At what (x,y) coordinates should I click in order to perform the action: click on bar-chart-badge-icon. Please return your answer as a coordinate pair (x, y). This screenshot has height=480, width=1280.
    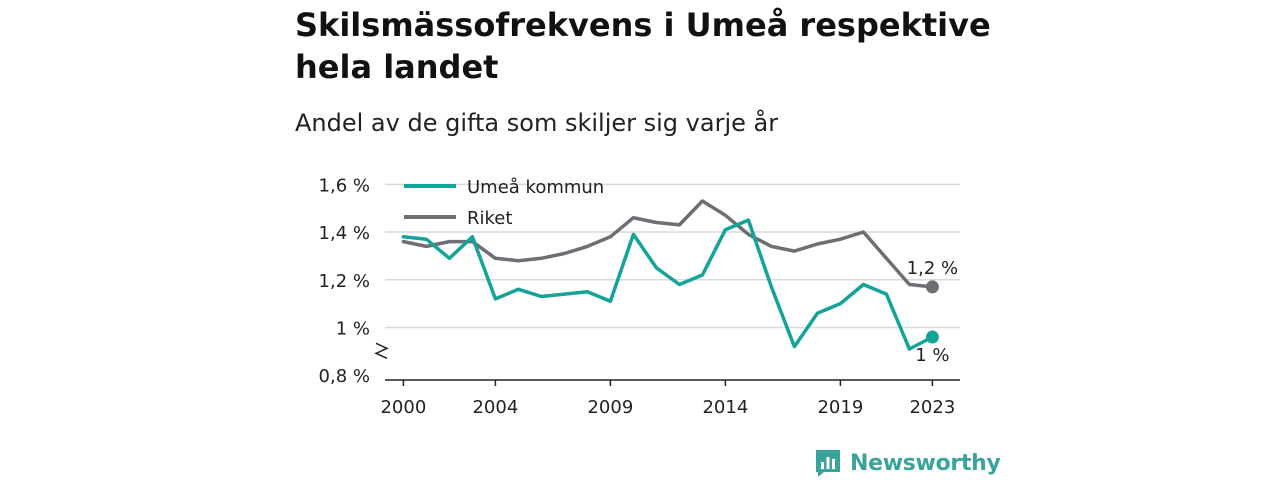
    Looking at the image, I should click on (828, 463).